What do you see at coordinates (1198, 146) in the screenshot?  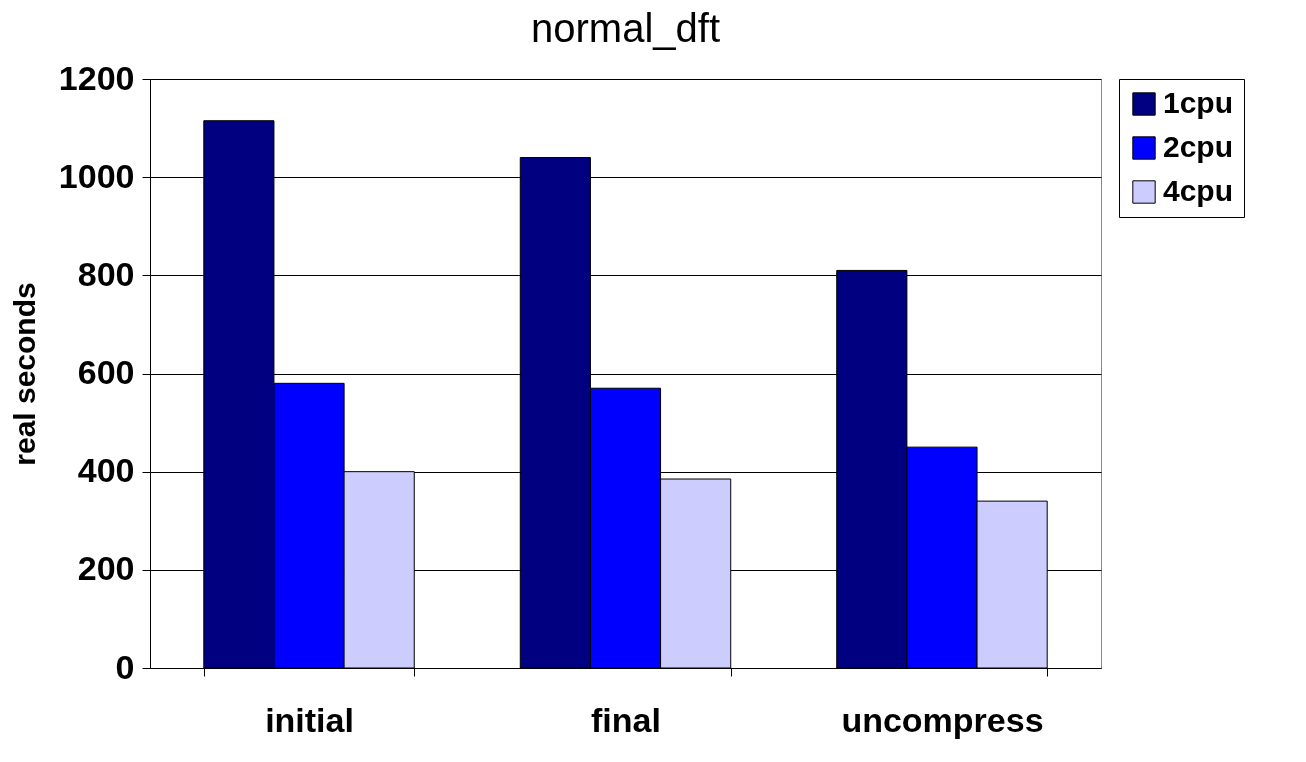 I see `legend-label: 2cpu` at bounding box center [1198, 146].